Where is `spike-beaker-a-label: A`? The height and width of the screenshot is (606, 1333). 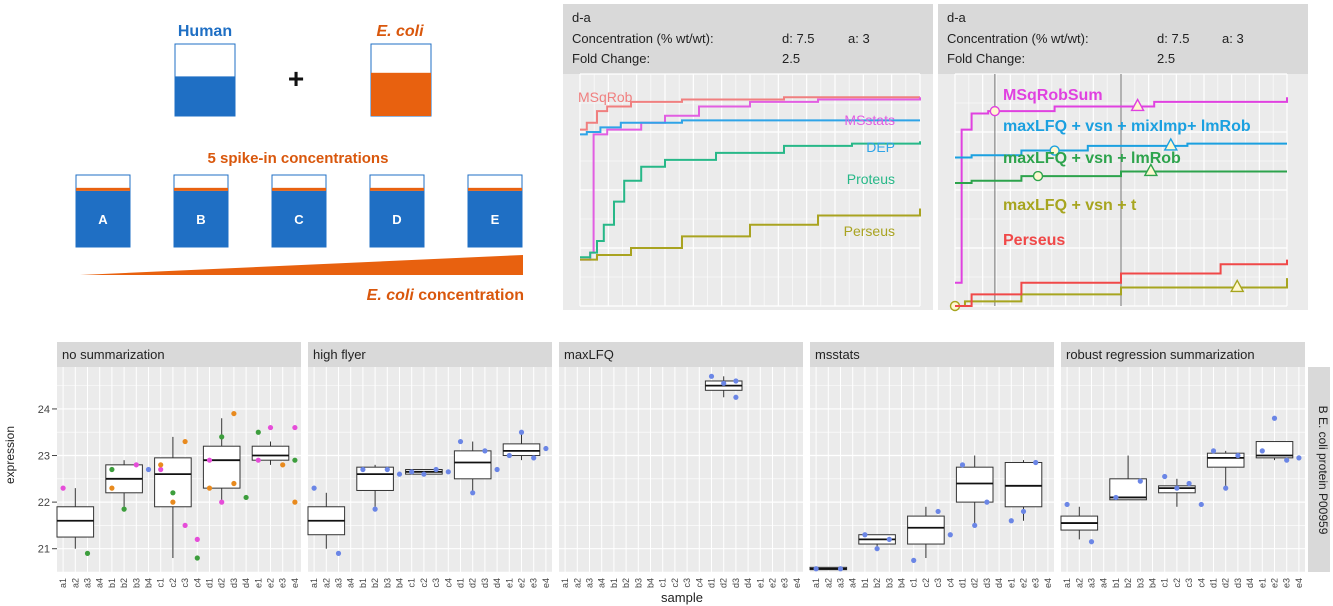
spike-beaker-a-label: A is located at coordinates (103, 219).